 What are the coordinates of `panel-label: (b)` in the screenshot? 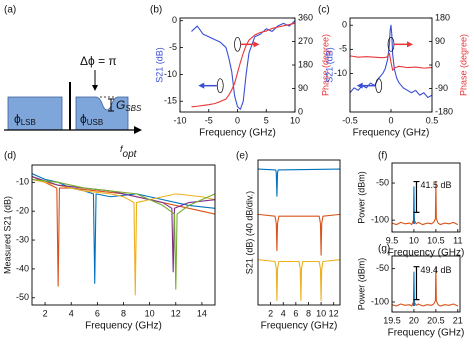 It's located at (156, 10).